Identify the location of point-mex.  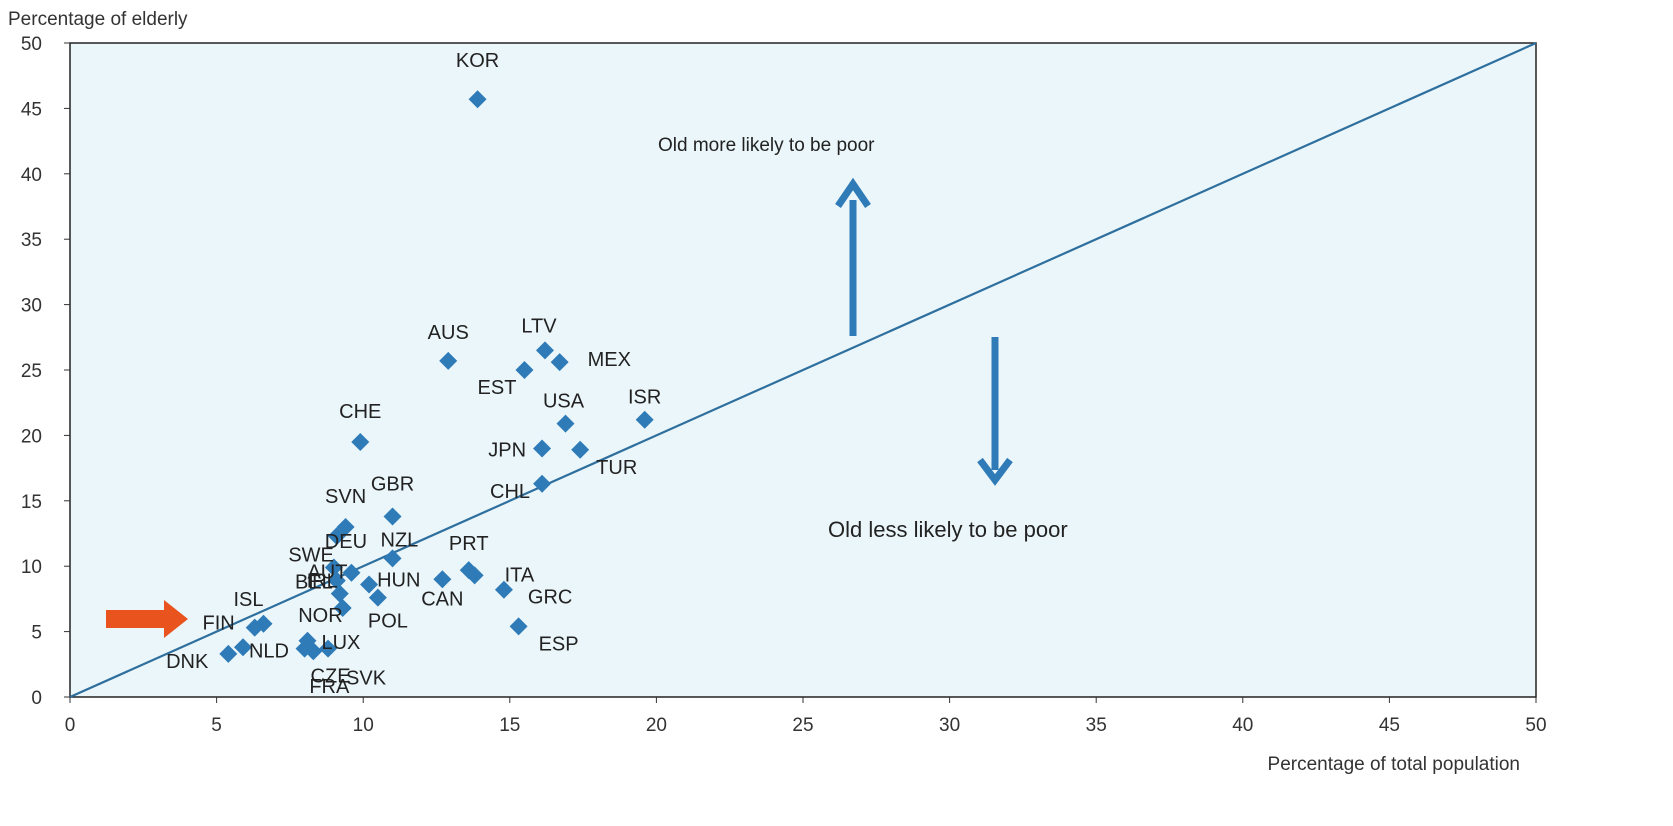
(559, 362).